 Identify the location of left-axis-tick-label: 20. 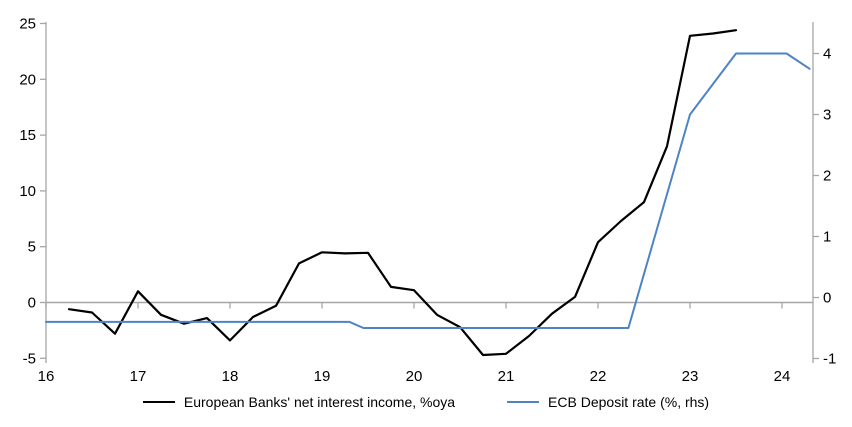
(27, 79).